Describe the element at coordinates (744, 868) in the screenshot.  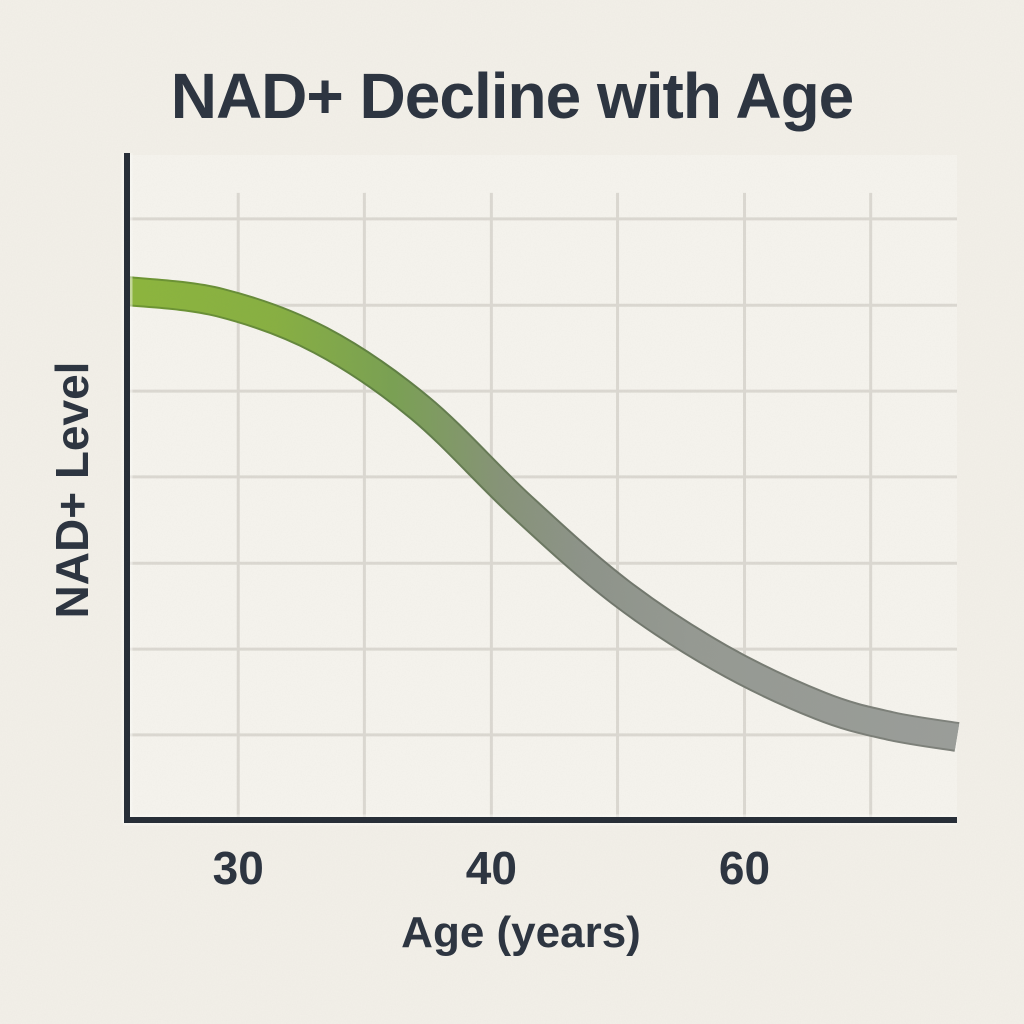
I see `x-tick-label-60: 60` at that location.